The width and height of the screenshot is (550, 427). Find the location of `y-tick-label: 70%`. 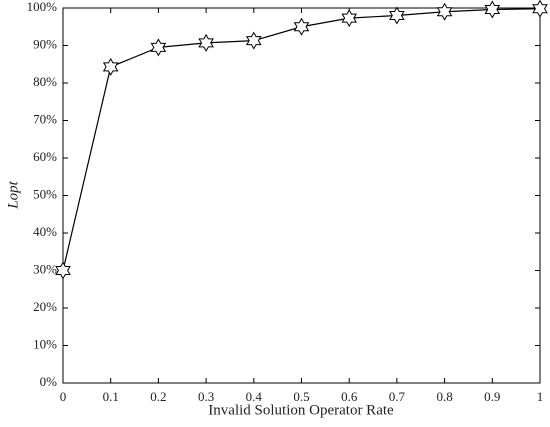

y-tick-label: 70% is located at coordinates (45, 118).